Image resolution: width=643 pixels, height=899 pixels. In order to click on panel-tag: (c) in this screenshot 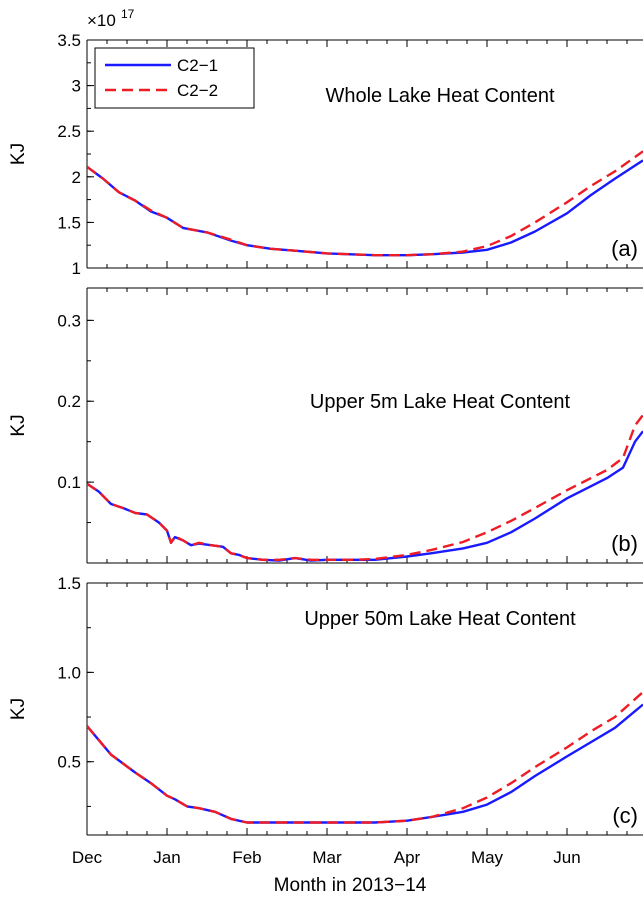, I will do `click(625, 815)`.